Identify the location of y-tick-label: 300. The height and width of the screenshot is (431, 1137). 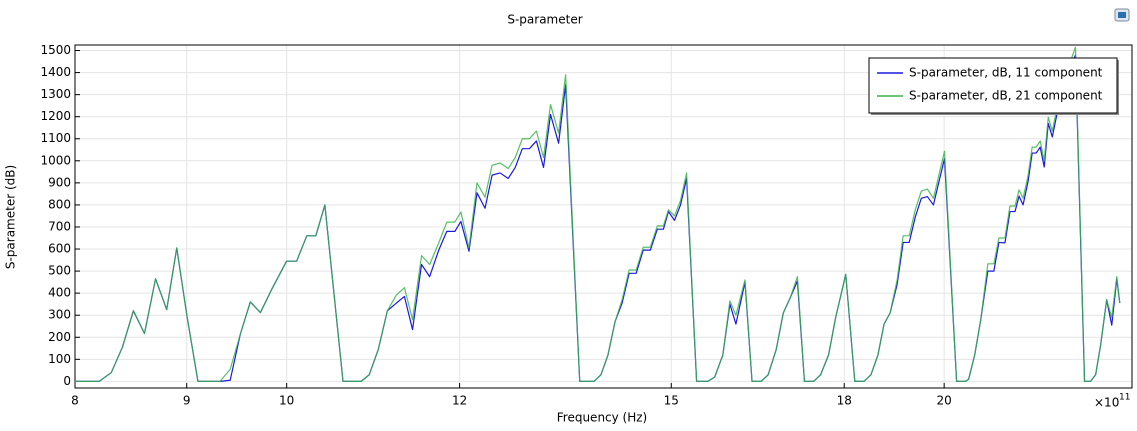
(59, 315).